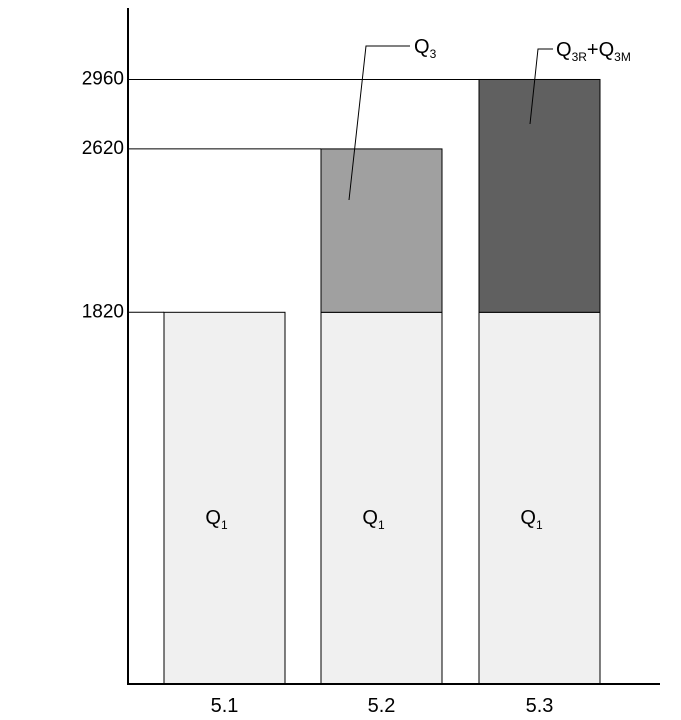 Image resolution: width=681 pixels, height=720 pixels. I want to click on y-tick-label-2620: 2620, so click(103, 148).